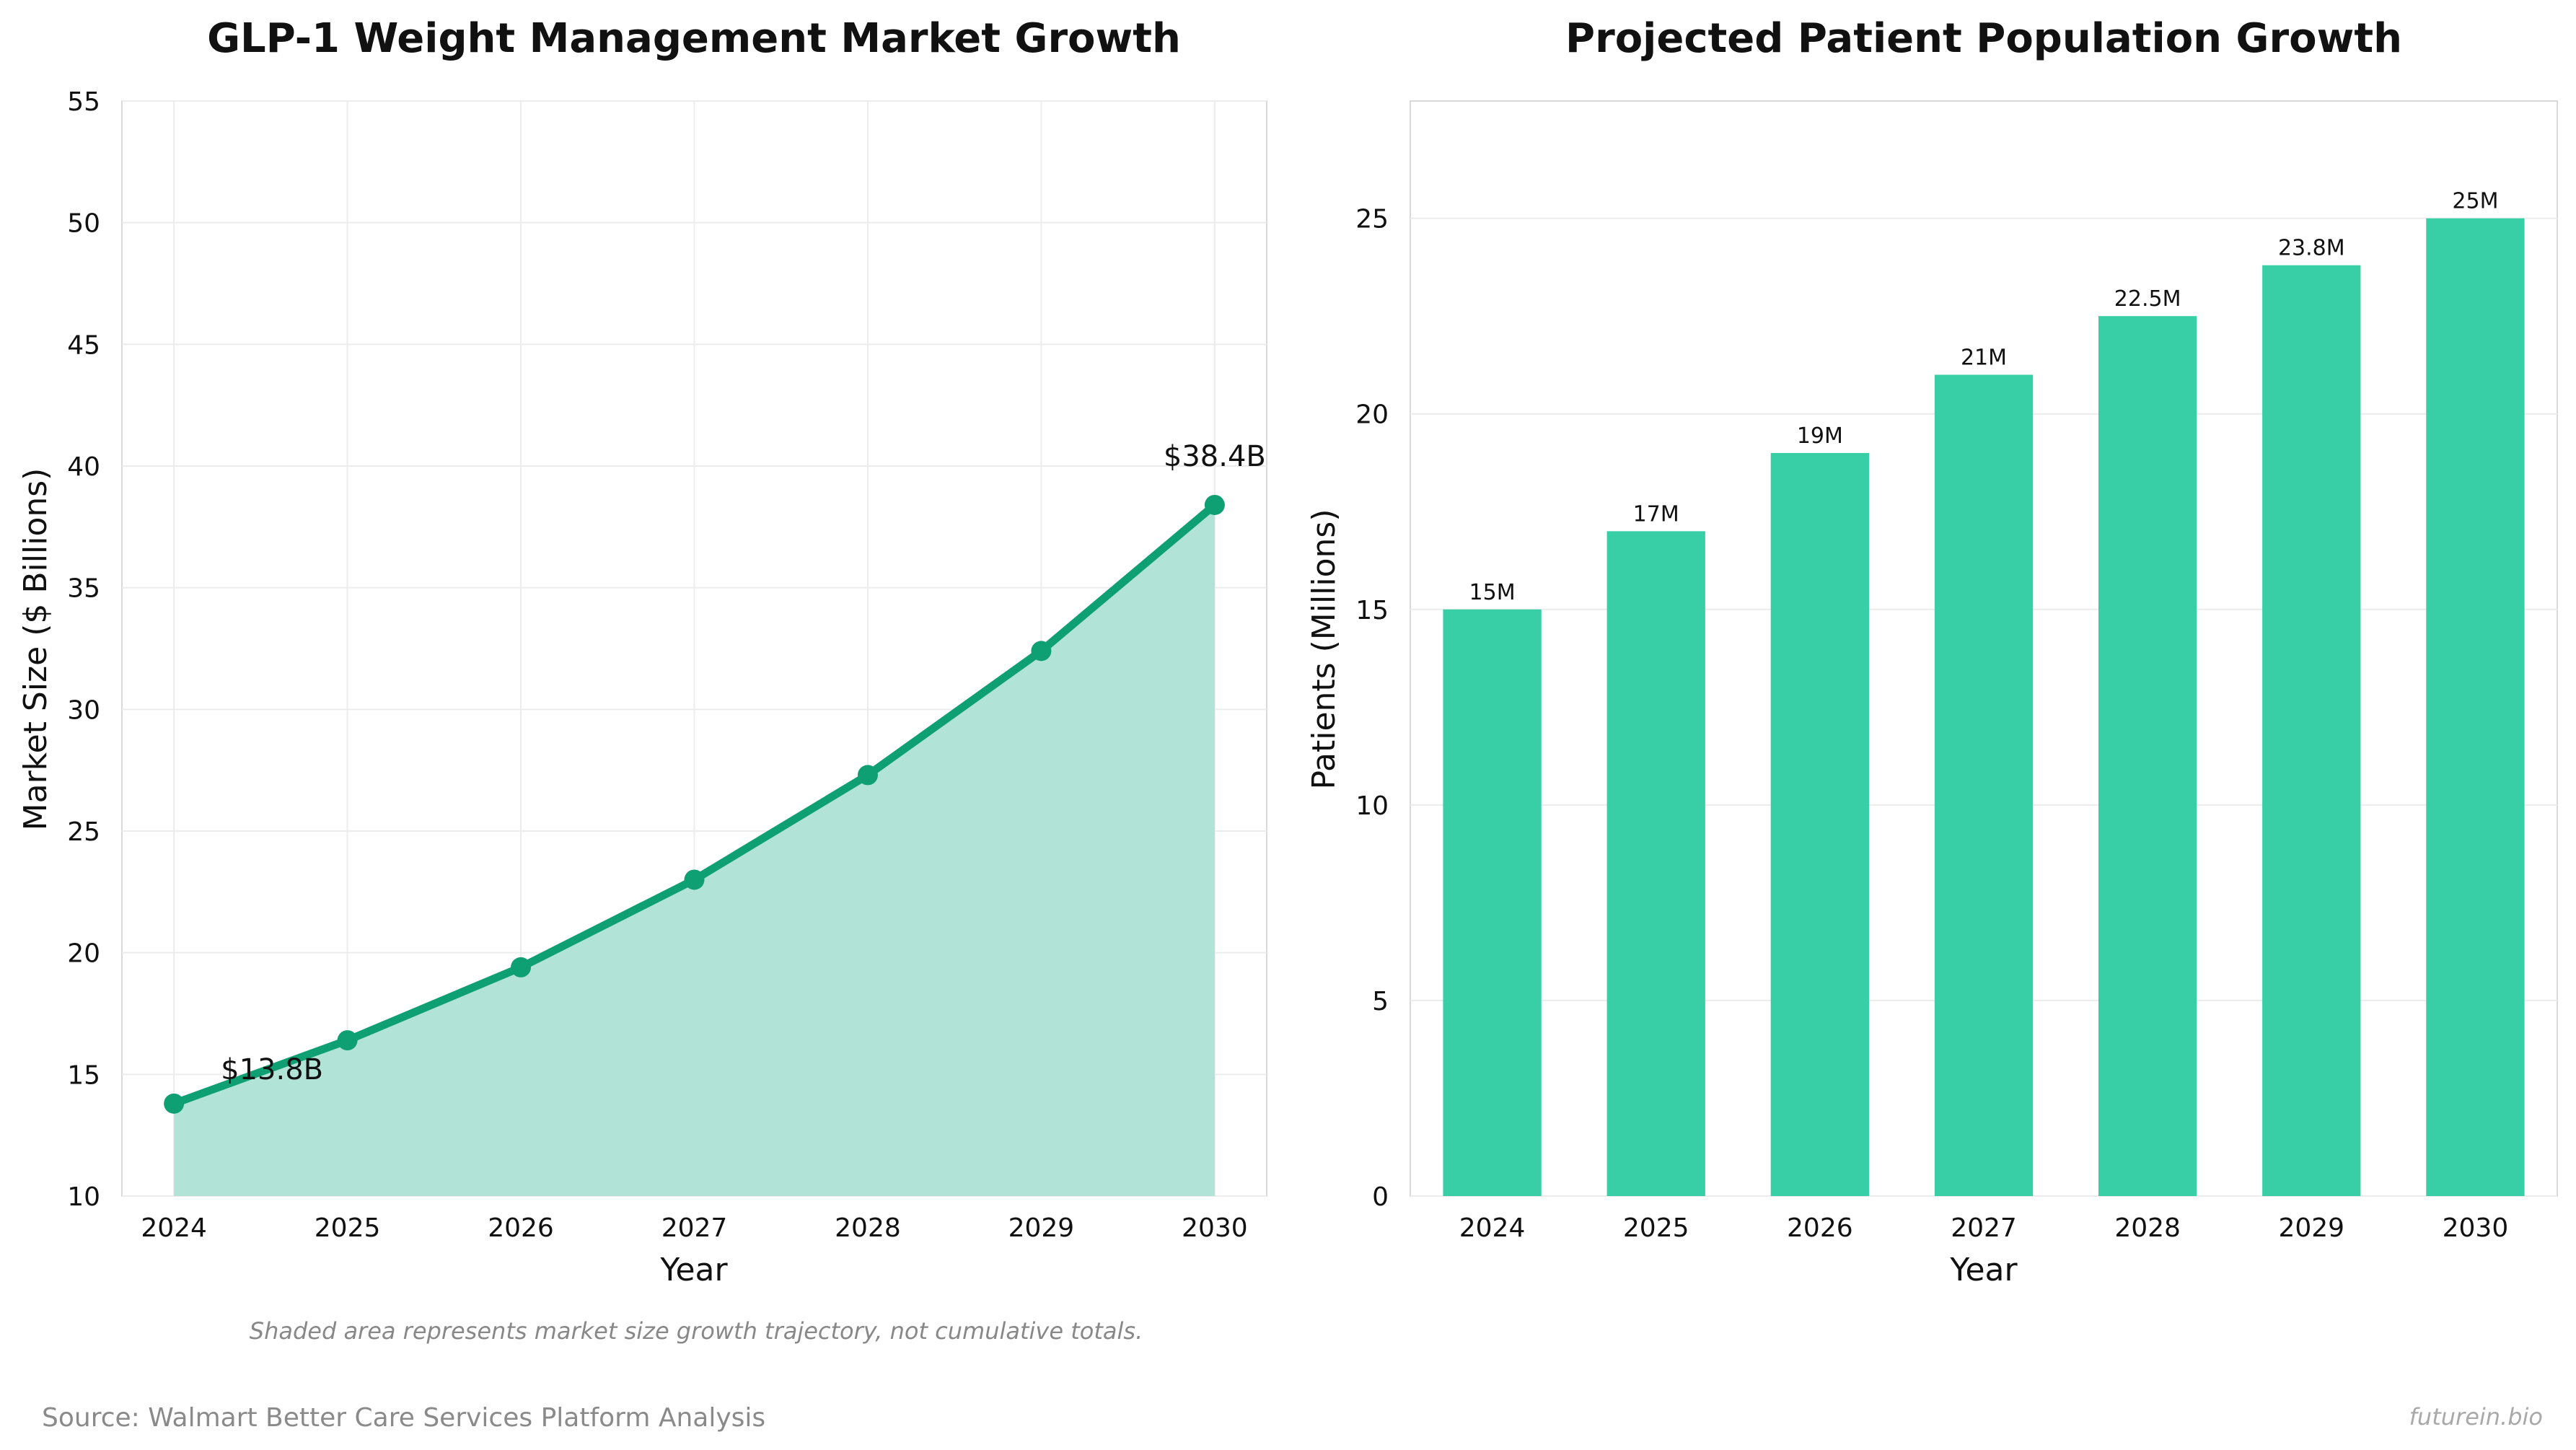  What do you see at coordinates (272, 1069) in the screenshot?
I see `data-annotation: $13.8B` at bounding box center [272, 1069].